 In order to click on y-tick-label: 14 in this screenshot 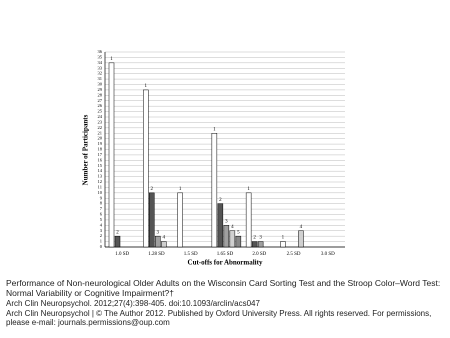, I will do `click(100, 170)`.